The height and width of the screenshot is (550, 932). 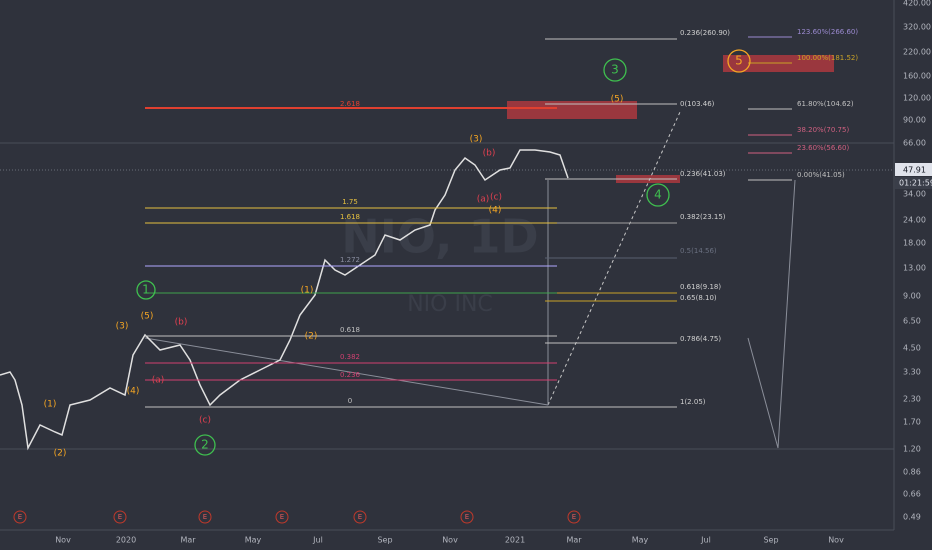 I want to click on countdown-box, so click(x=913, y=183).